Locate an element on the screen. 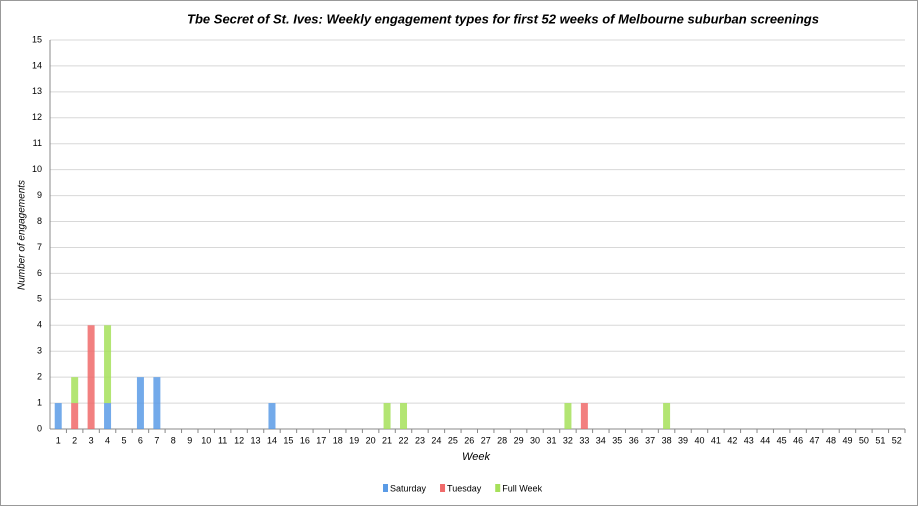 Image resolution: width=918 pixels, height=506 pixels. x-tick-label: 4 is located at coordinates (107, 440).